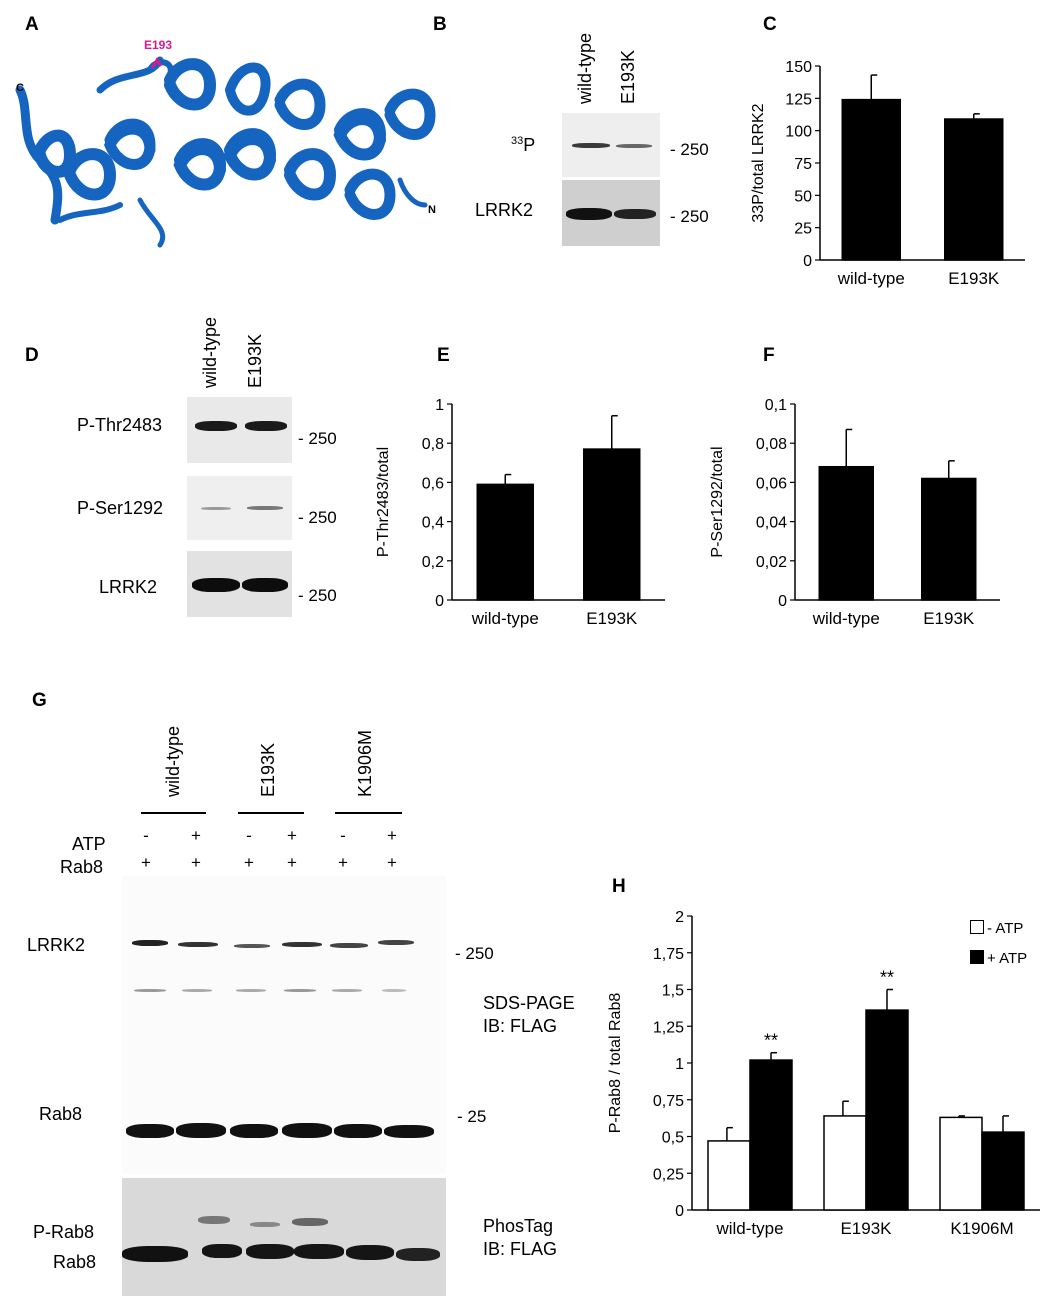 This screenshot has height=1300, width=1054. I want to click on legend-item-minus-atp: - ATP, so click(996, 928).